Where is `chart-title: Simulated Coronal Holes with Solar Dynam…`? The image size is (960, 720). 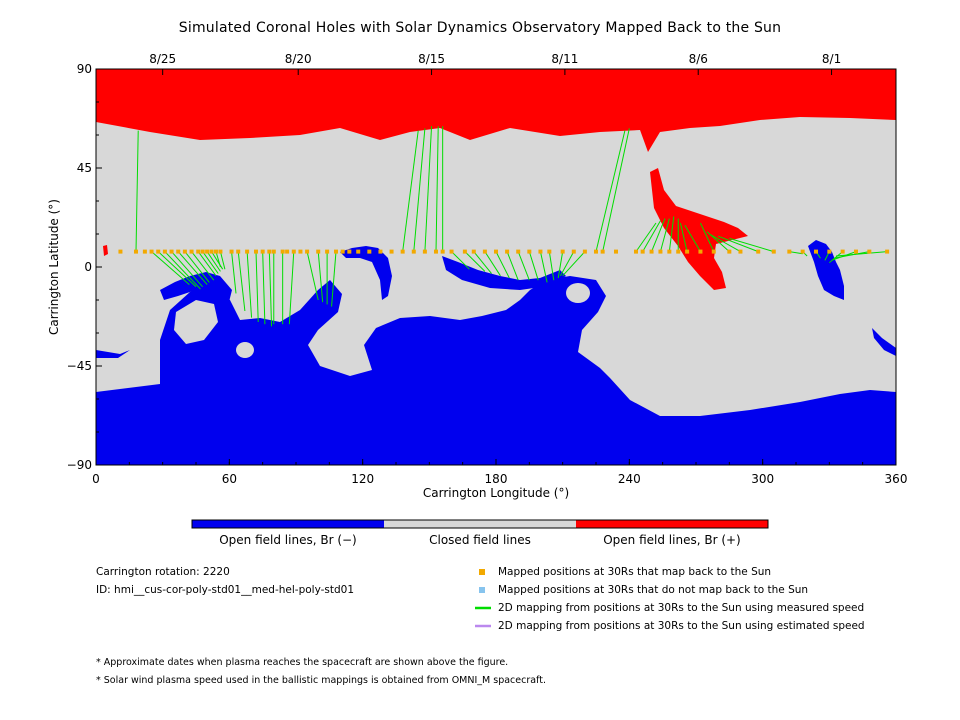
chart-title: Simulated Coronal Holes with Solar Dynam… is located at coordinates (480, 28).